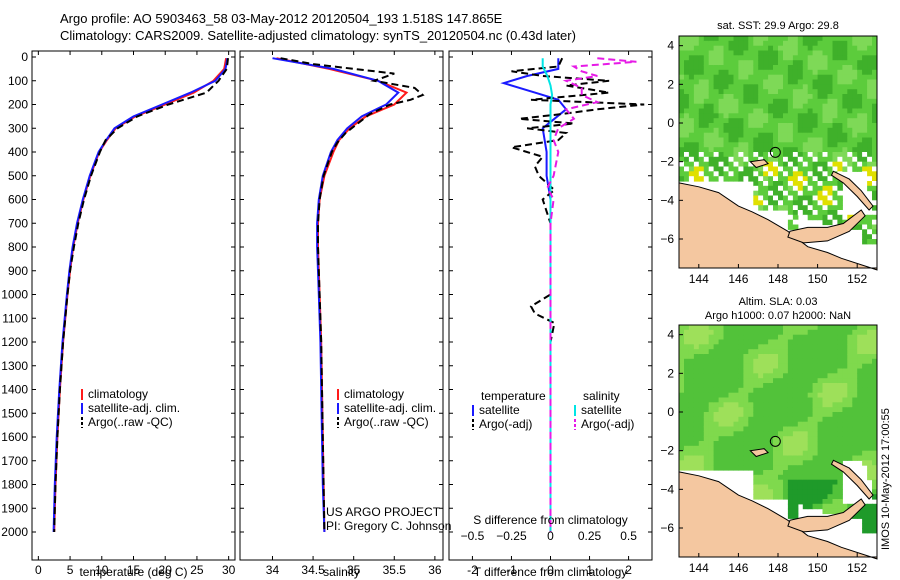  I want to click on y-tick-label: 800, so click(18, 247).